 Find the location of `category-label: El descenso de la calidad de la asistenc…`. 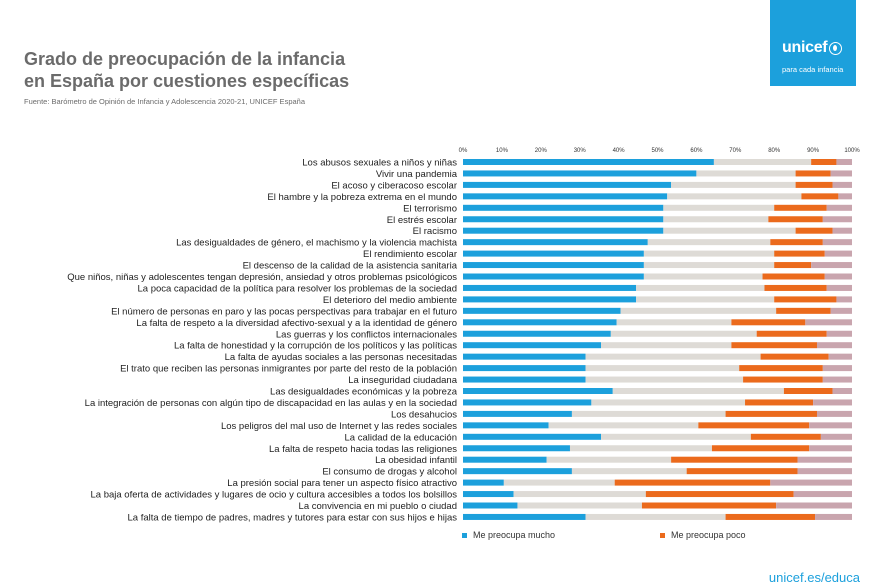

category-label: El descenso de la calidad de la asistenc… is located at coordinates (350, 266).